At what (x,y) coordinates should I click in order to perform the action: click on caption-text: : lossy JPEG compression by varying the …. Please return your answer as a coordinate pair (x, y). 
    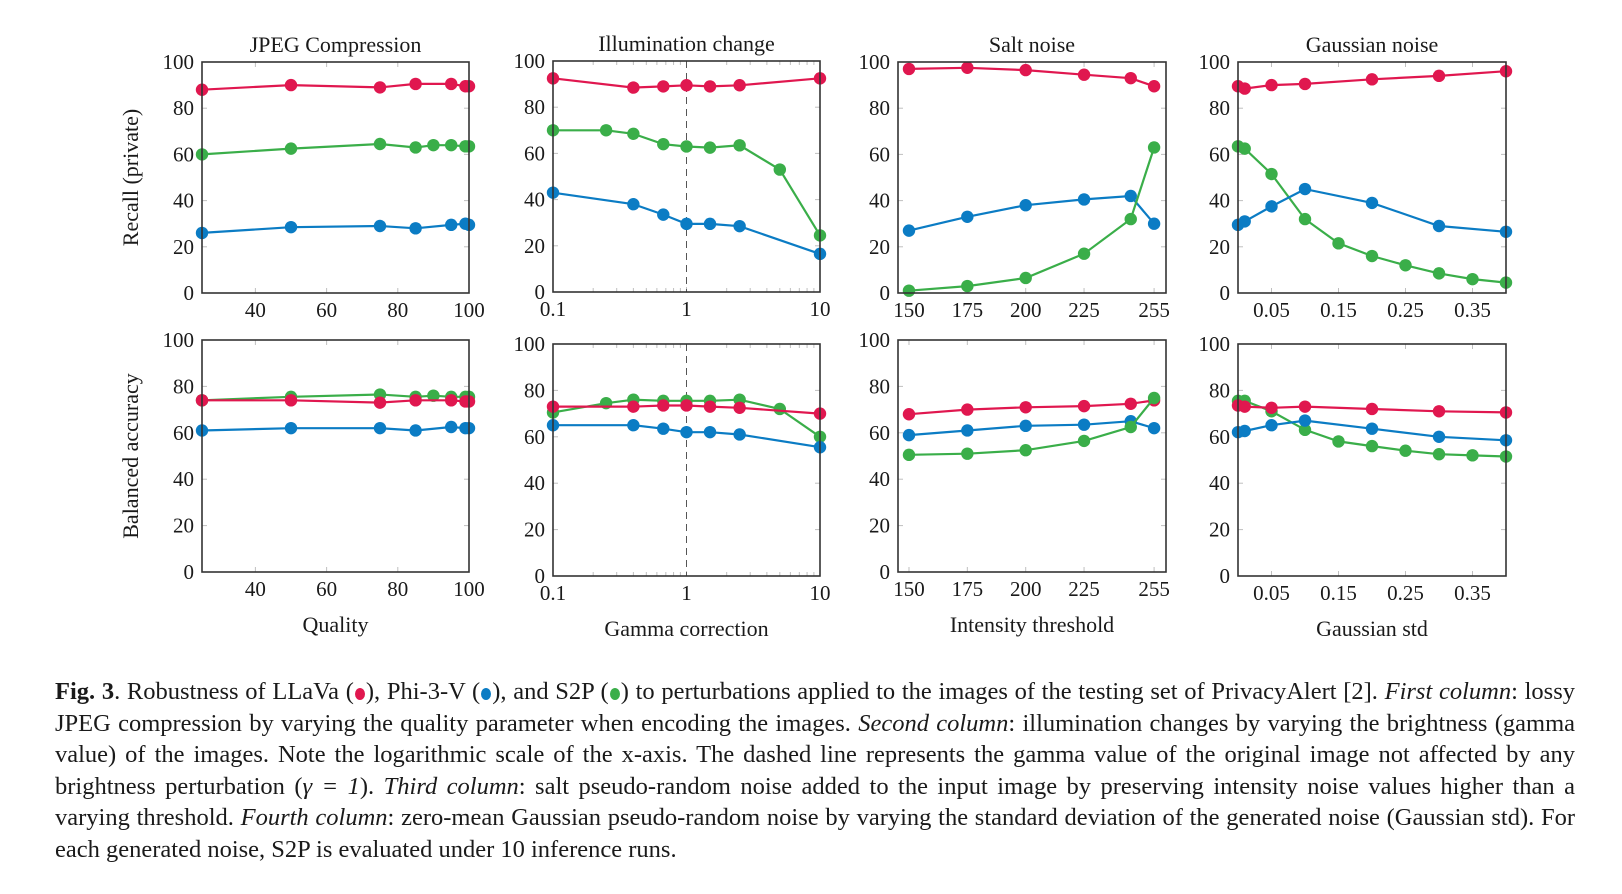
    Looking at the image, I should click on (815, 707).